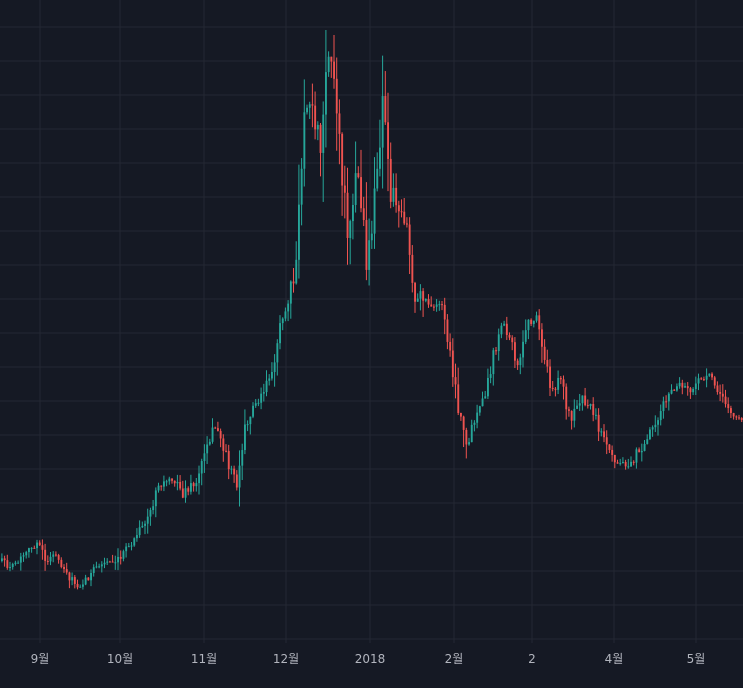 This screenshot has height=688, width=743. Describe the element at coordinates (120, 659) in the screenshot. I see `x-tick-label: 10월` at that location.